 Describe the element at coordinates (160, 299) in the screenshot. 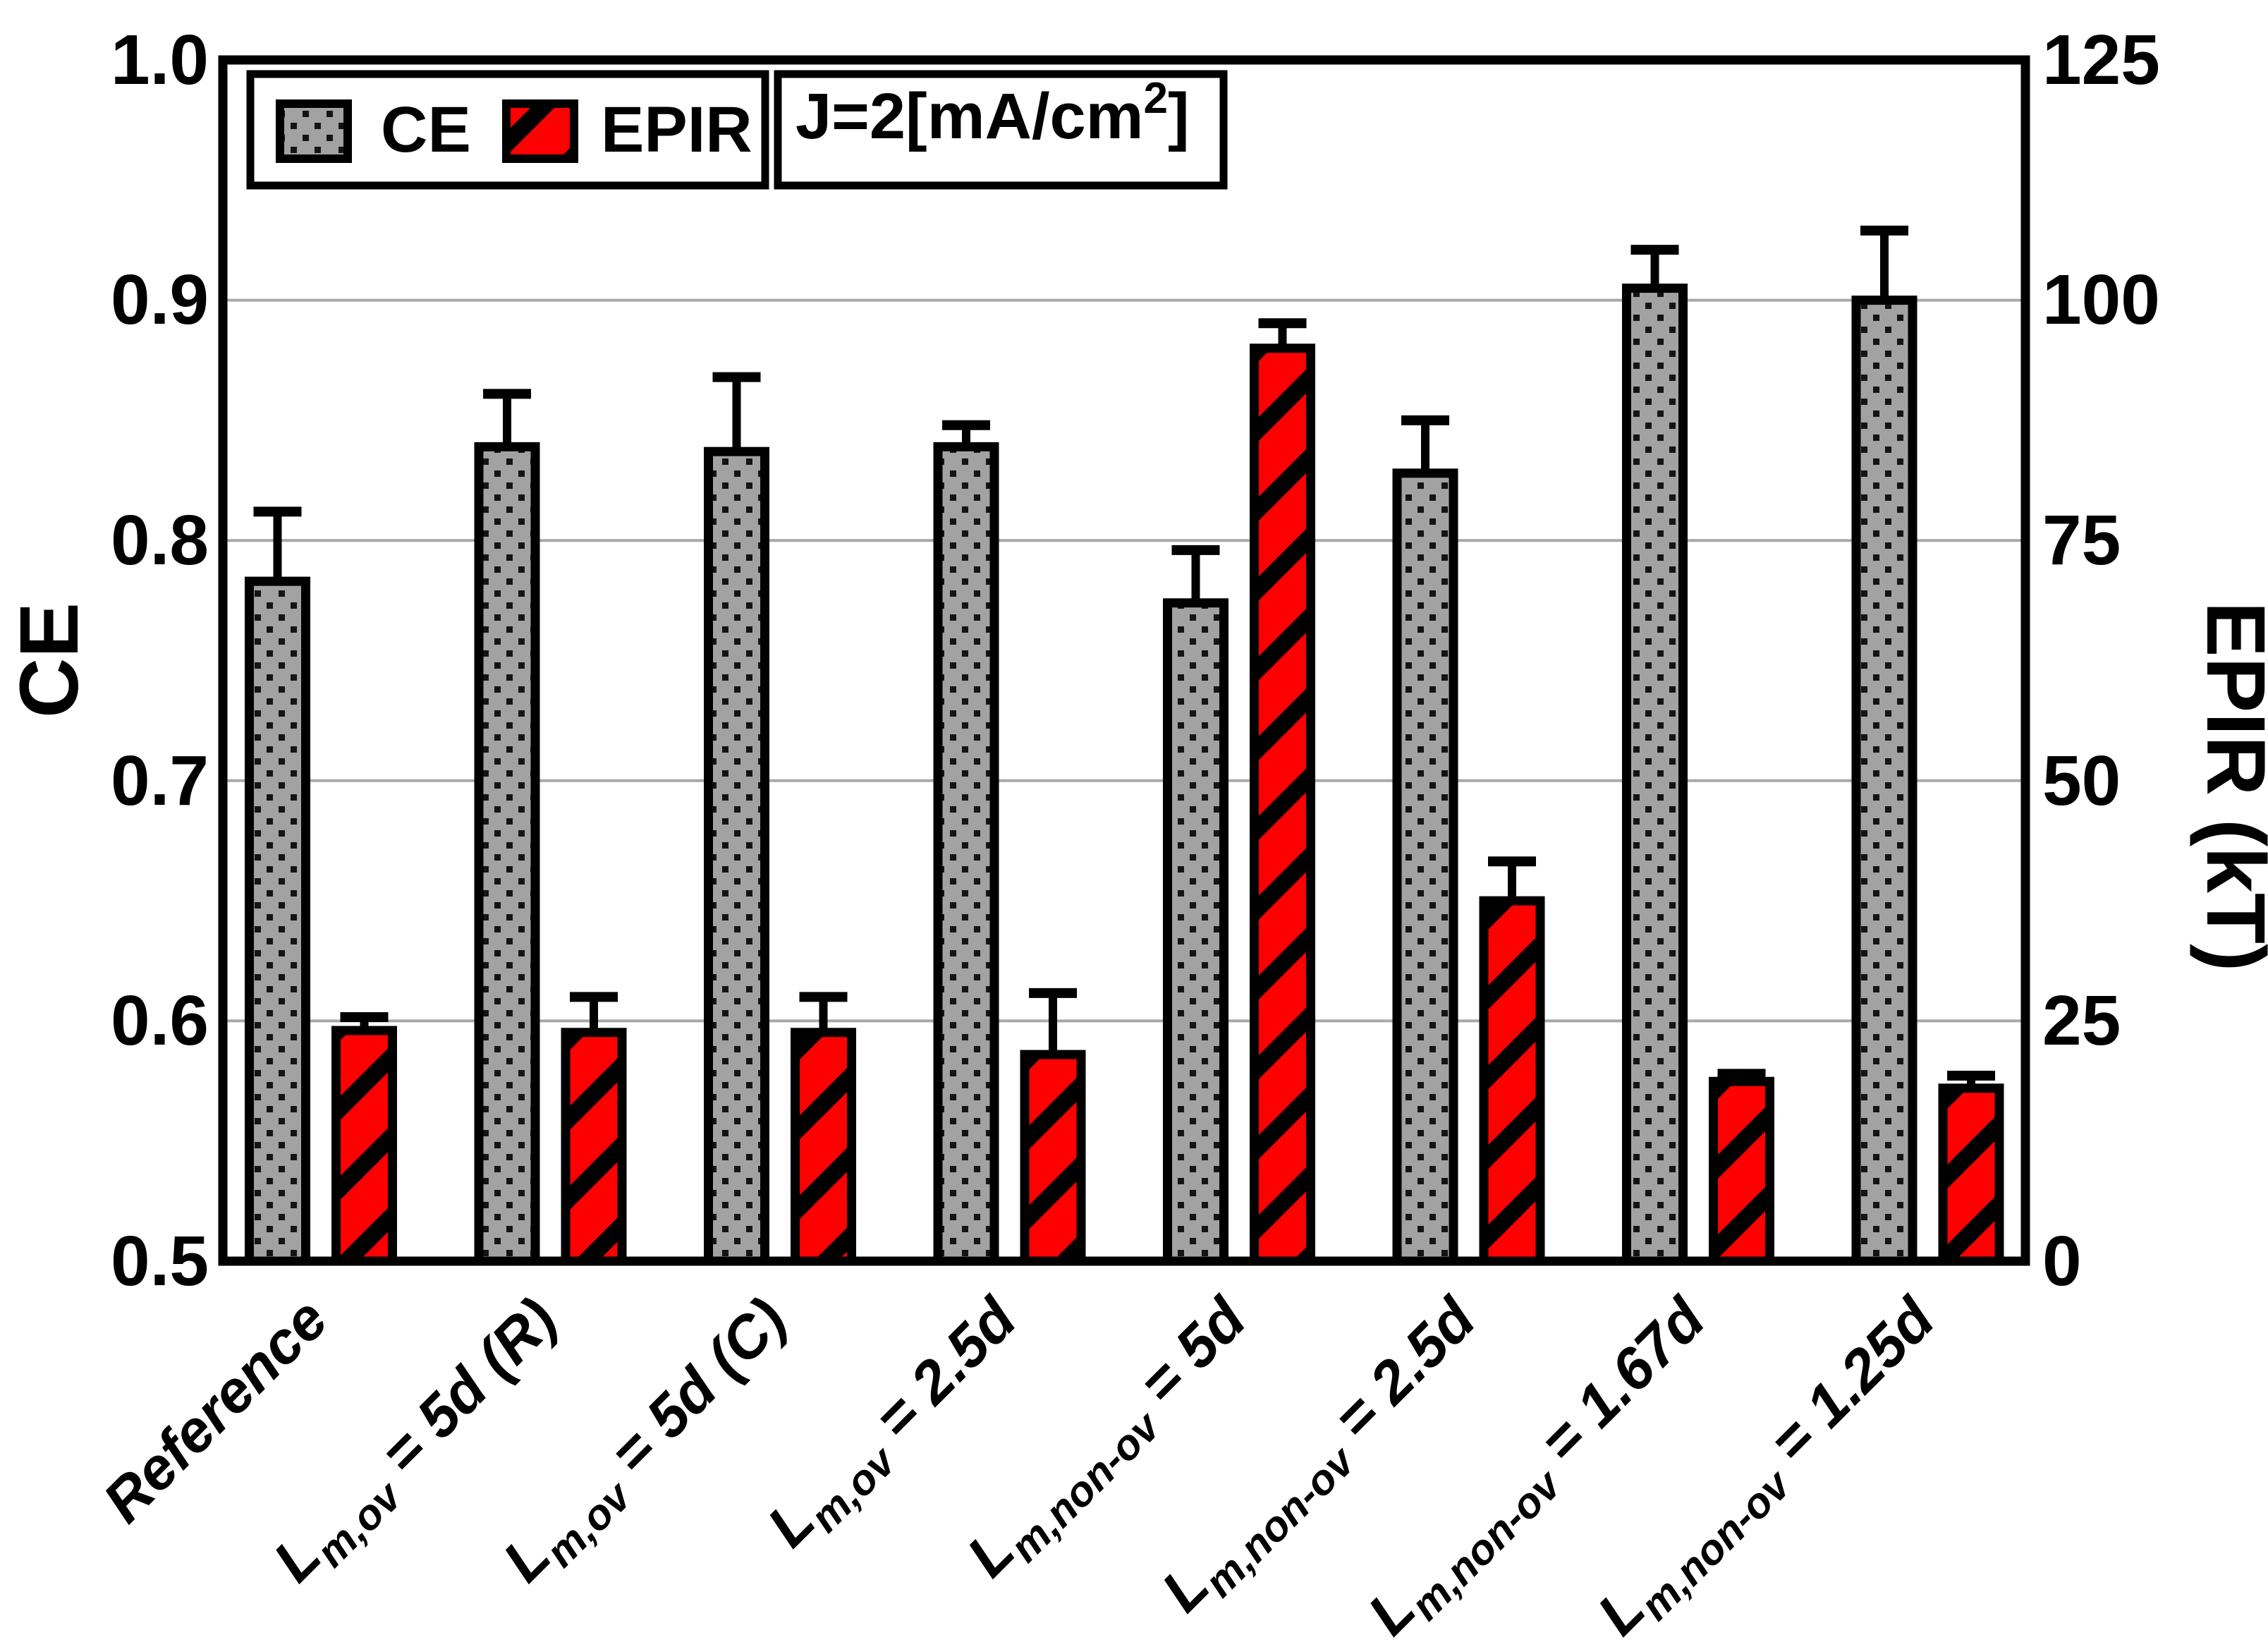

I see `left-tick-0.9: 0.9` at that location.